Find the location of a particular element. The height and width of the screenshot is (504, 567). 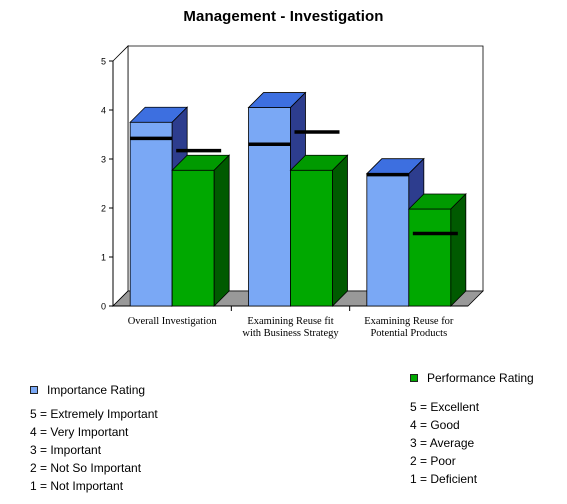

x-tick-label-1-0: Examining Reuse fit is located at coordinates (290, 321).